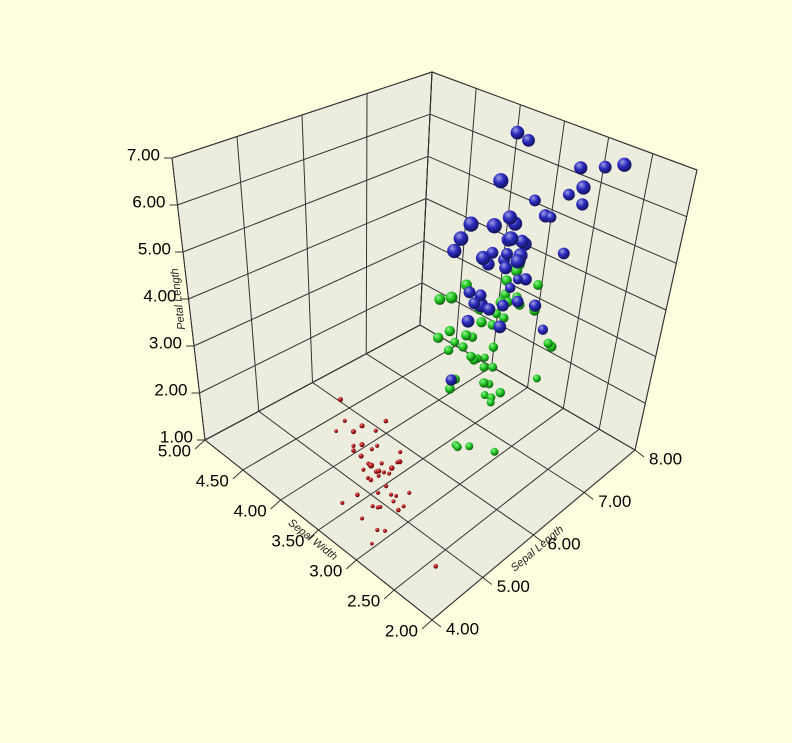  I want to click on z-tick-label: 5.00, so click(154, 248).